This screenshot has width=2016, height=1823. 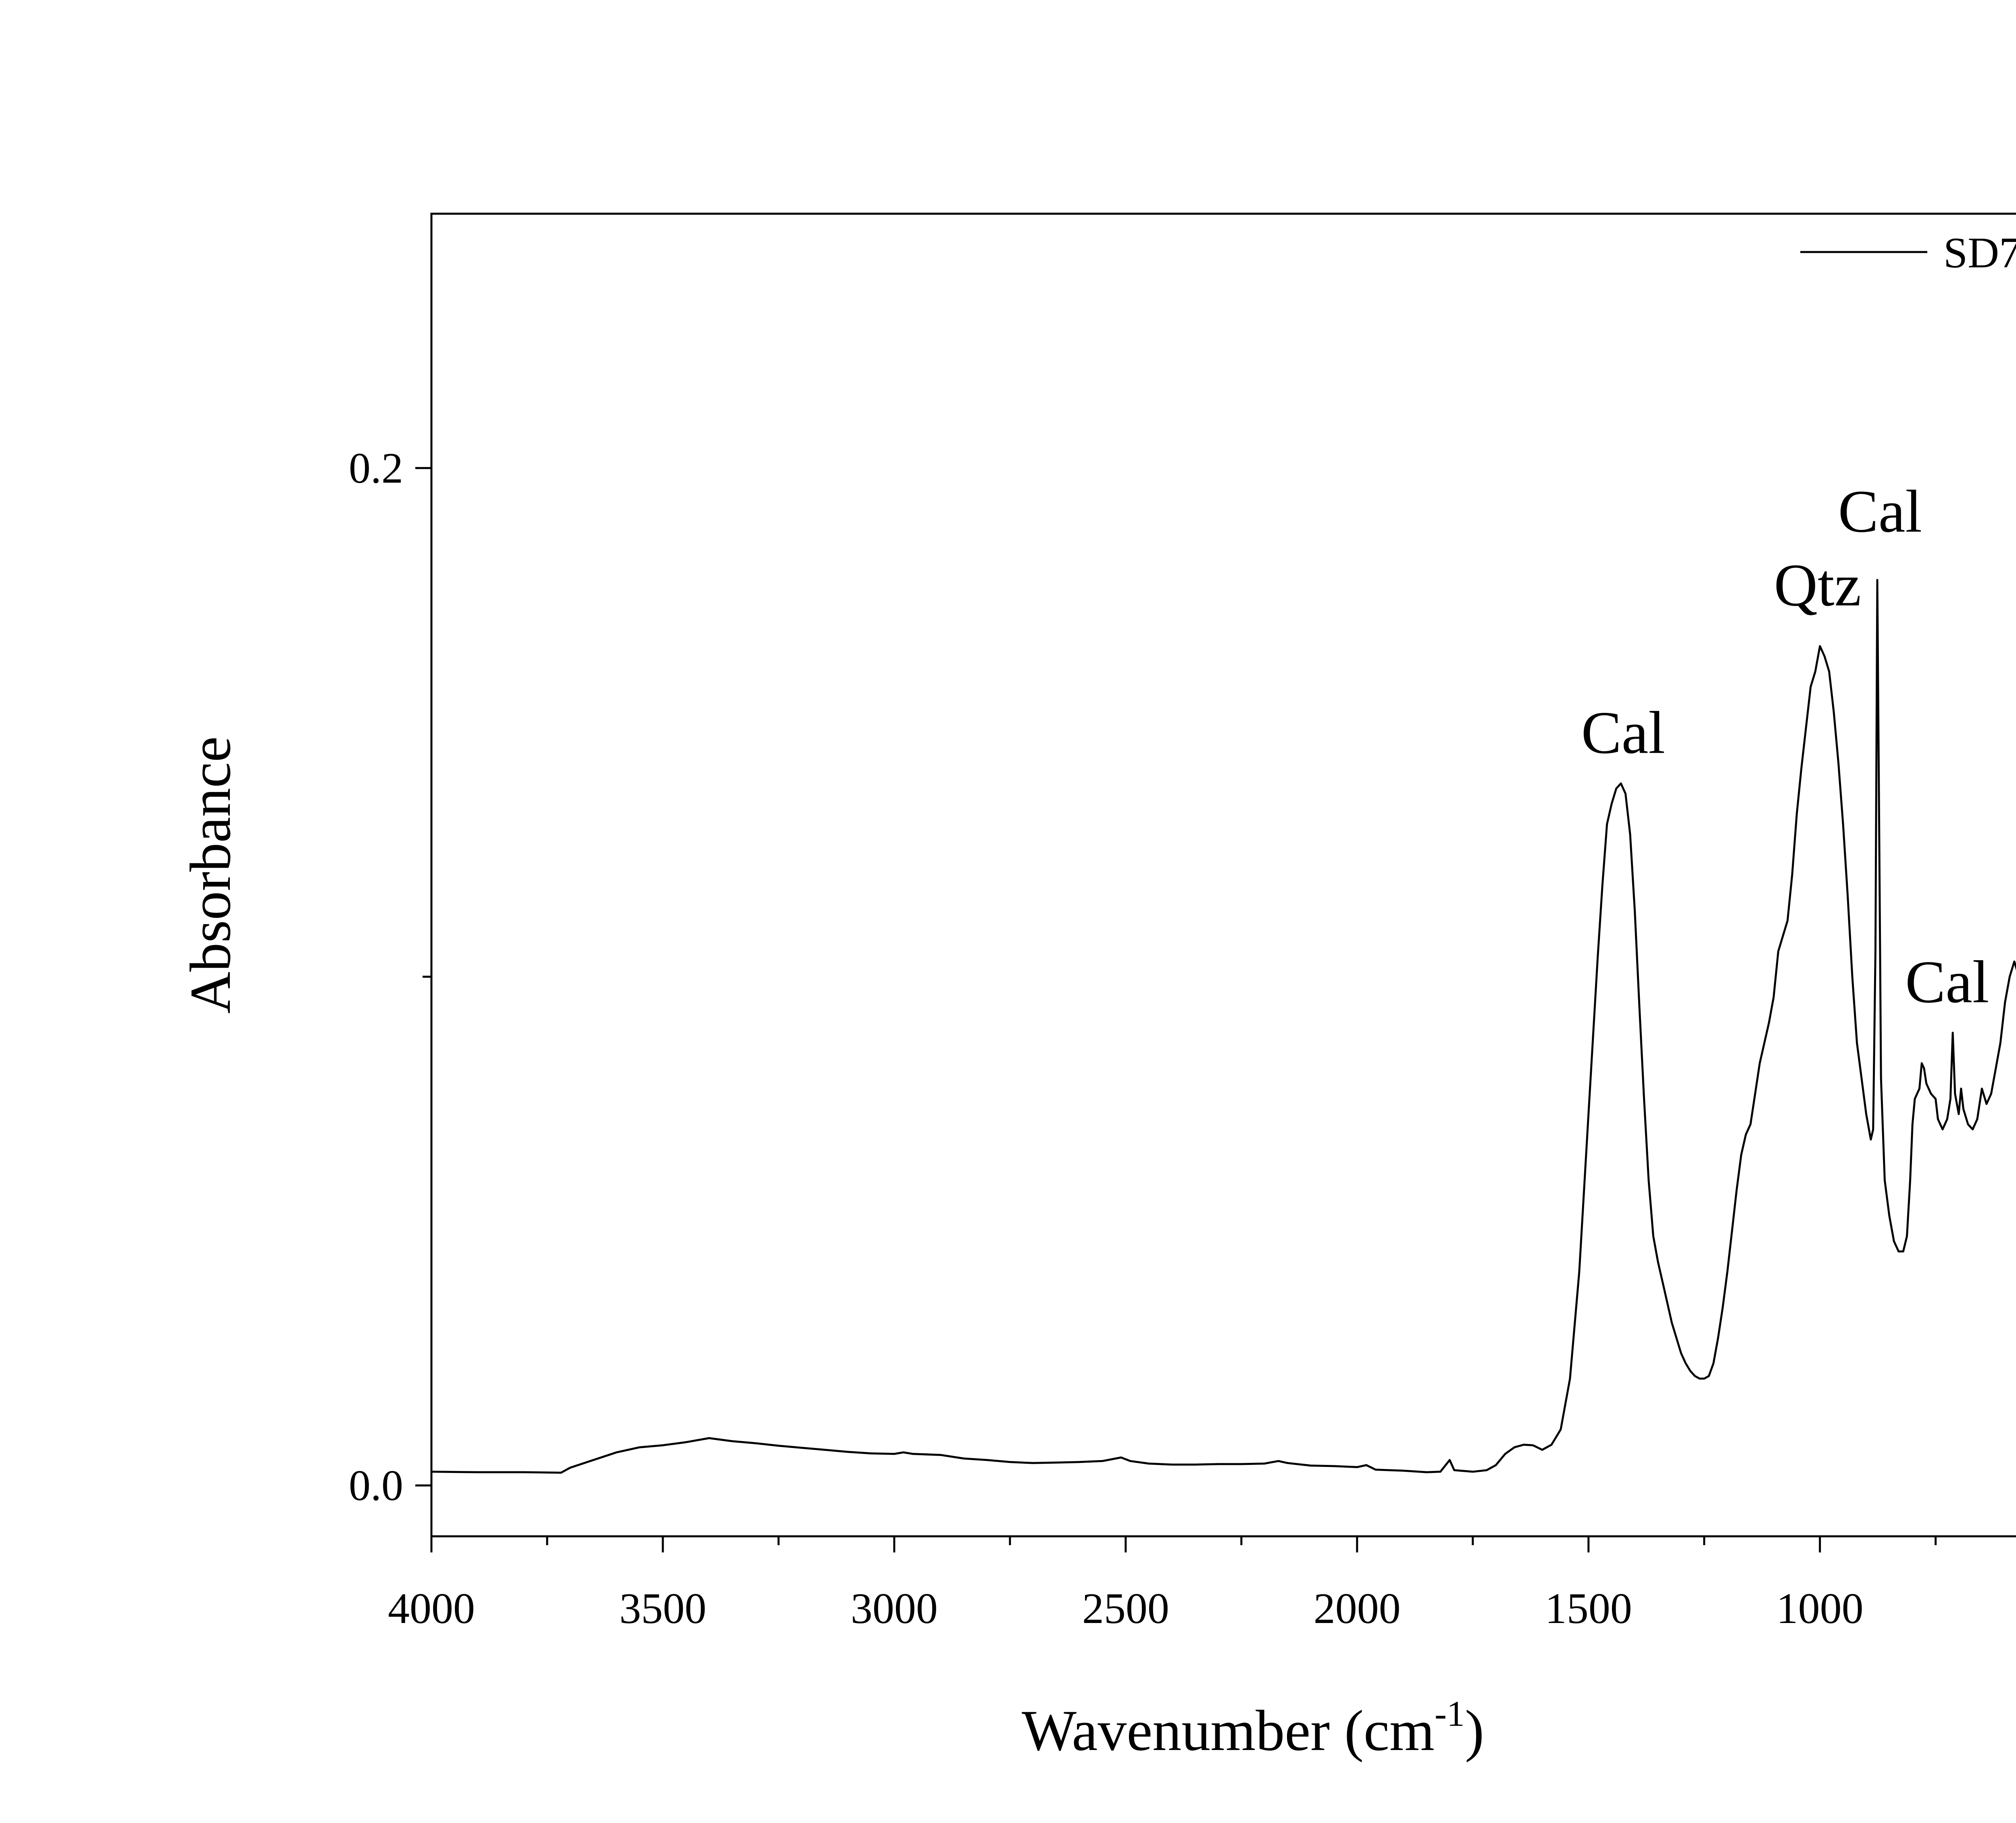 What do you see at coordinates (894, 1609) in the screenshot?
I see `x-tick-label: 3000` at bounding box center [894, 1609].